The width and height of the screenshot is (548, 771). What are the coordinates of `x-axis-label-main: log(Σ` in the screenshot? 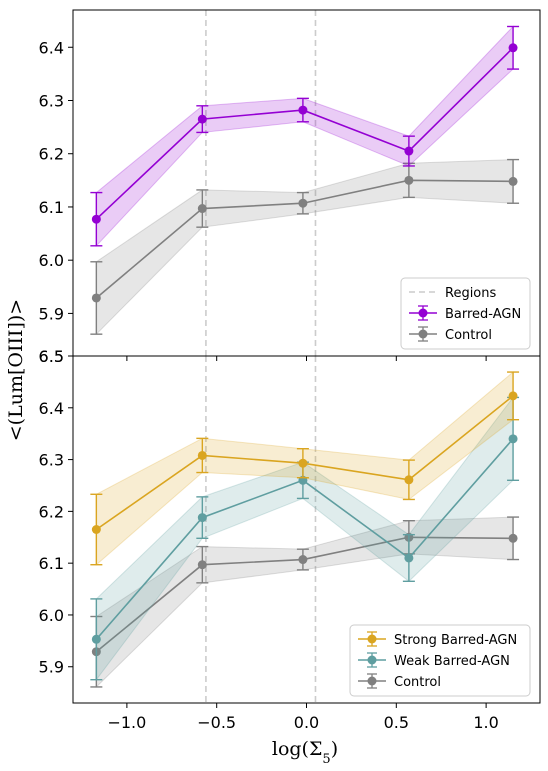 It's located at (297, 749).